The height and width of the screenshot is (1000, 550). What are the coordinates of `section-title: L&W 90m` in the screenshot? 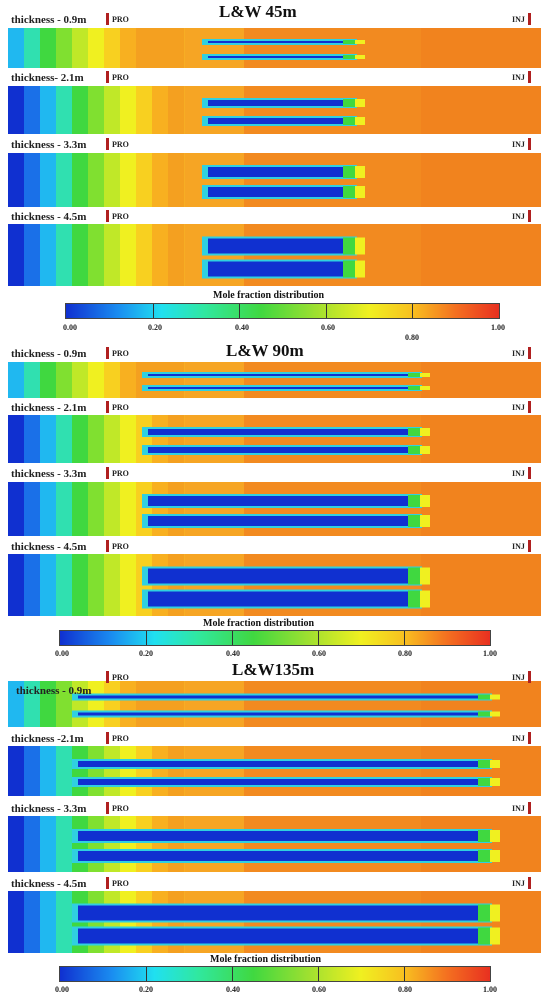 It's located at (265, 350).